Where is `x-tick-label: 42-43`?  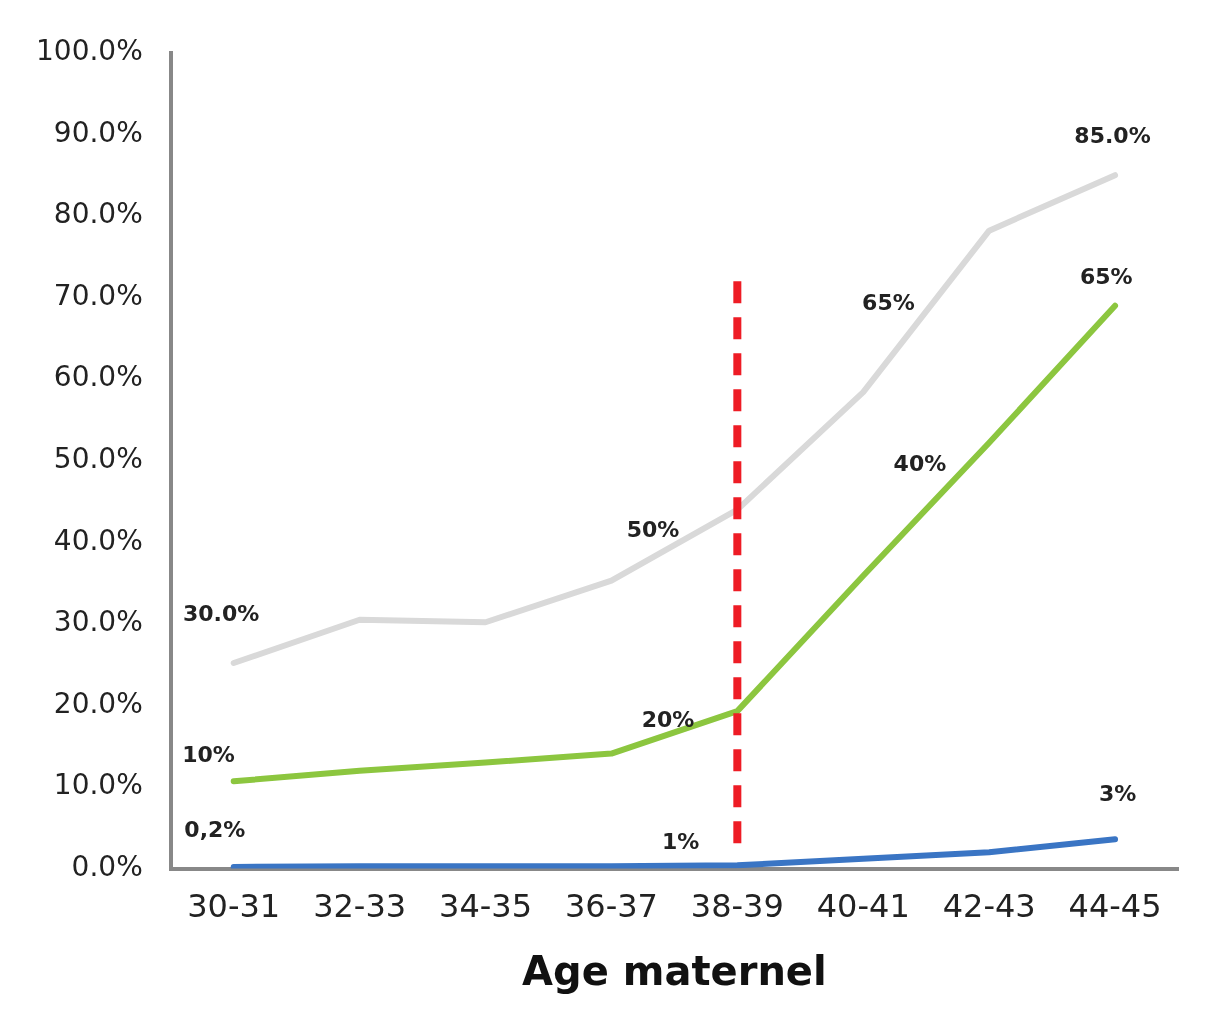 x-tick-label: 42-43 is located at coordinates (989, 906).